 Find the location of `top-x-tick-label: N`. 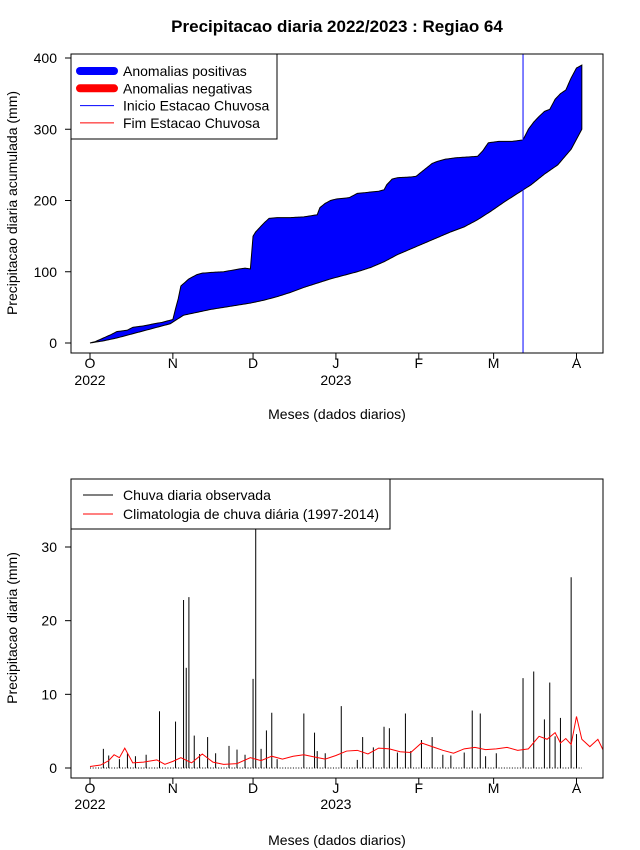

top-x-tick-label: N is located at coordinates (173, 363).